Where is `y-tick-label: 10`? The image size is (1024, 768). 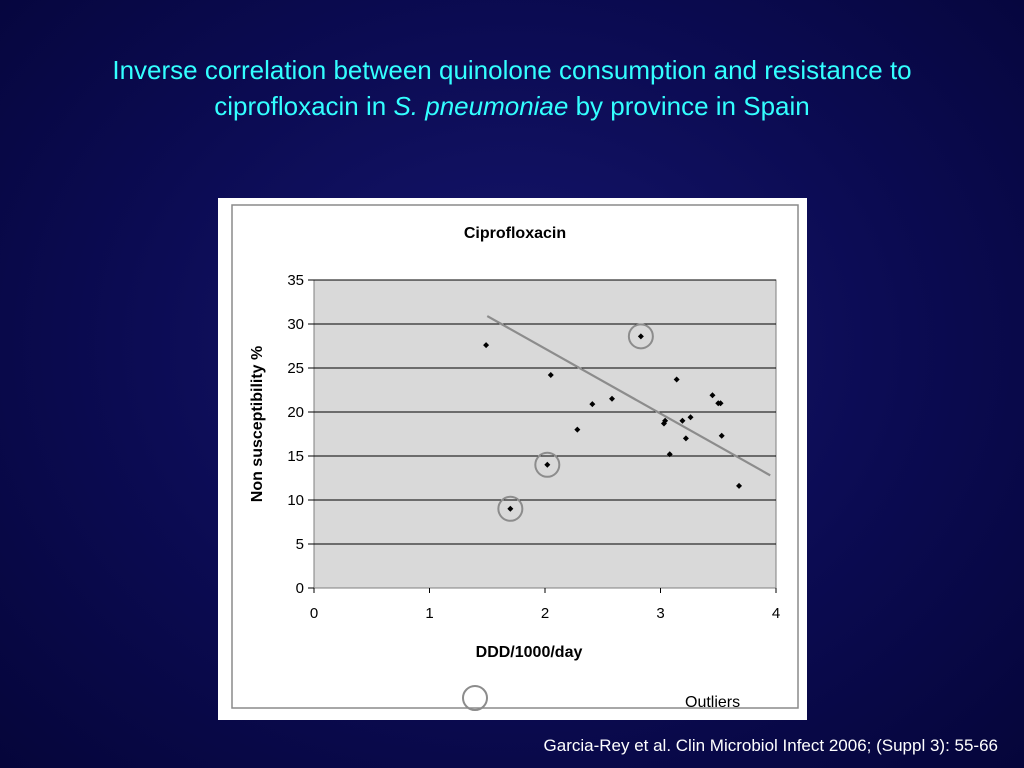
y-tick-label: 10 is located at coordinates (295, 500).